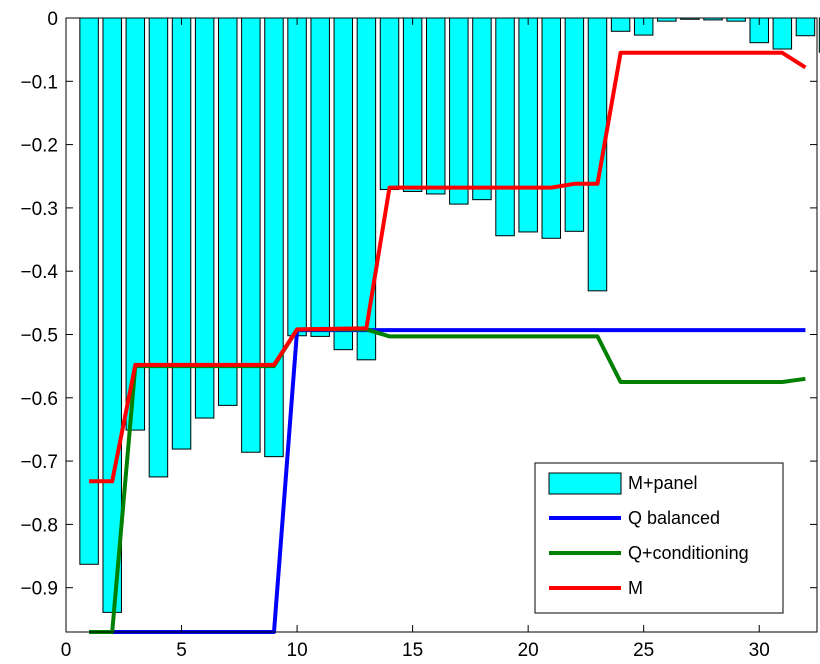 The image size is (820, 664). Describe the element at coordinates (181, 650) in the screenshot. I see `x-tick-label: 5` at that location.